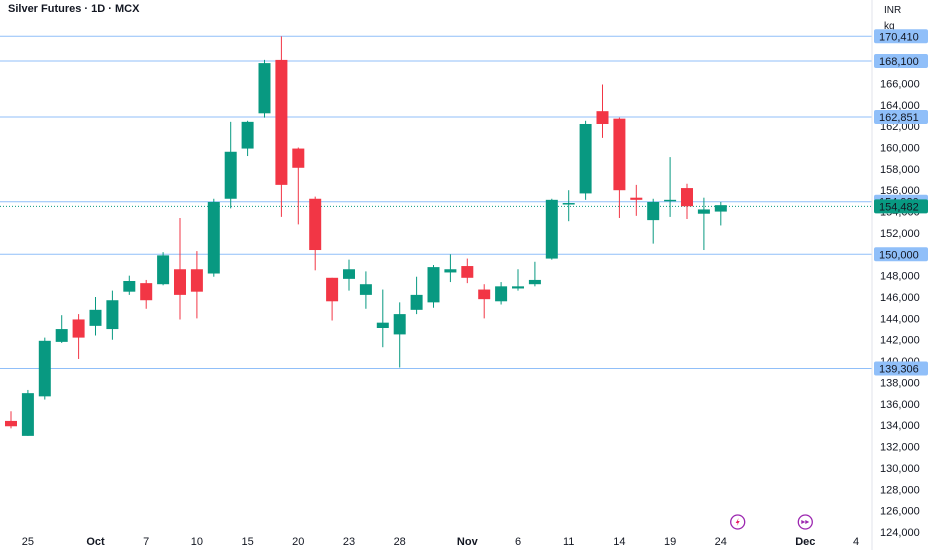 This screenshot has width=932, height=550. What do you see at coordinates (568, 542) in the screenshot?
I see `x-tick-label: 11` at bounding box center [568, 542].